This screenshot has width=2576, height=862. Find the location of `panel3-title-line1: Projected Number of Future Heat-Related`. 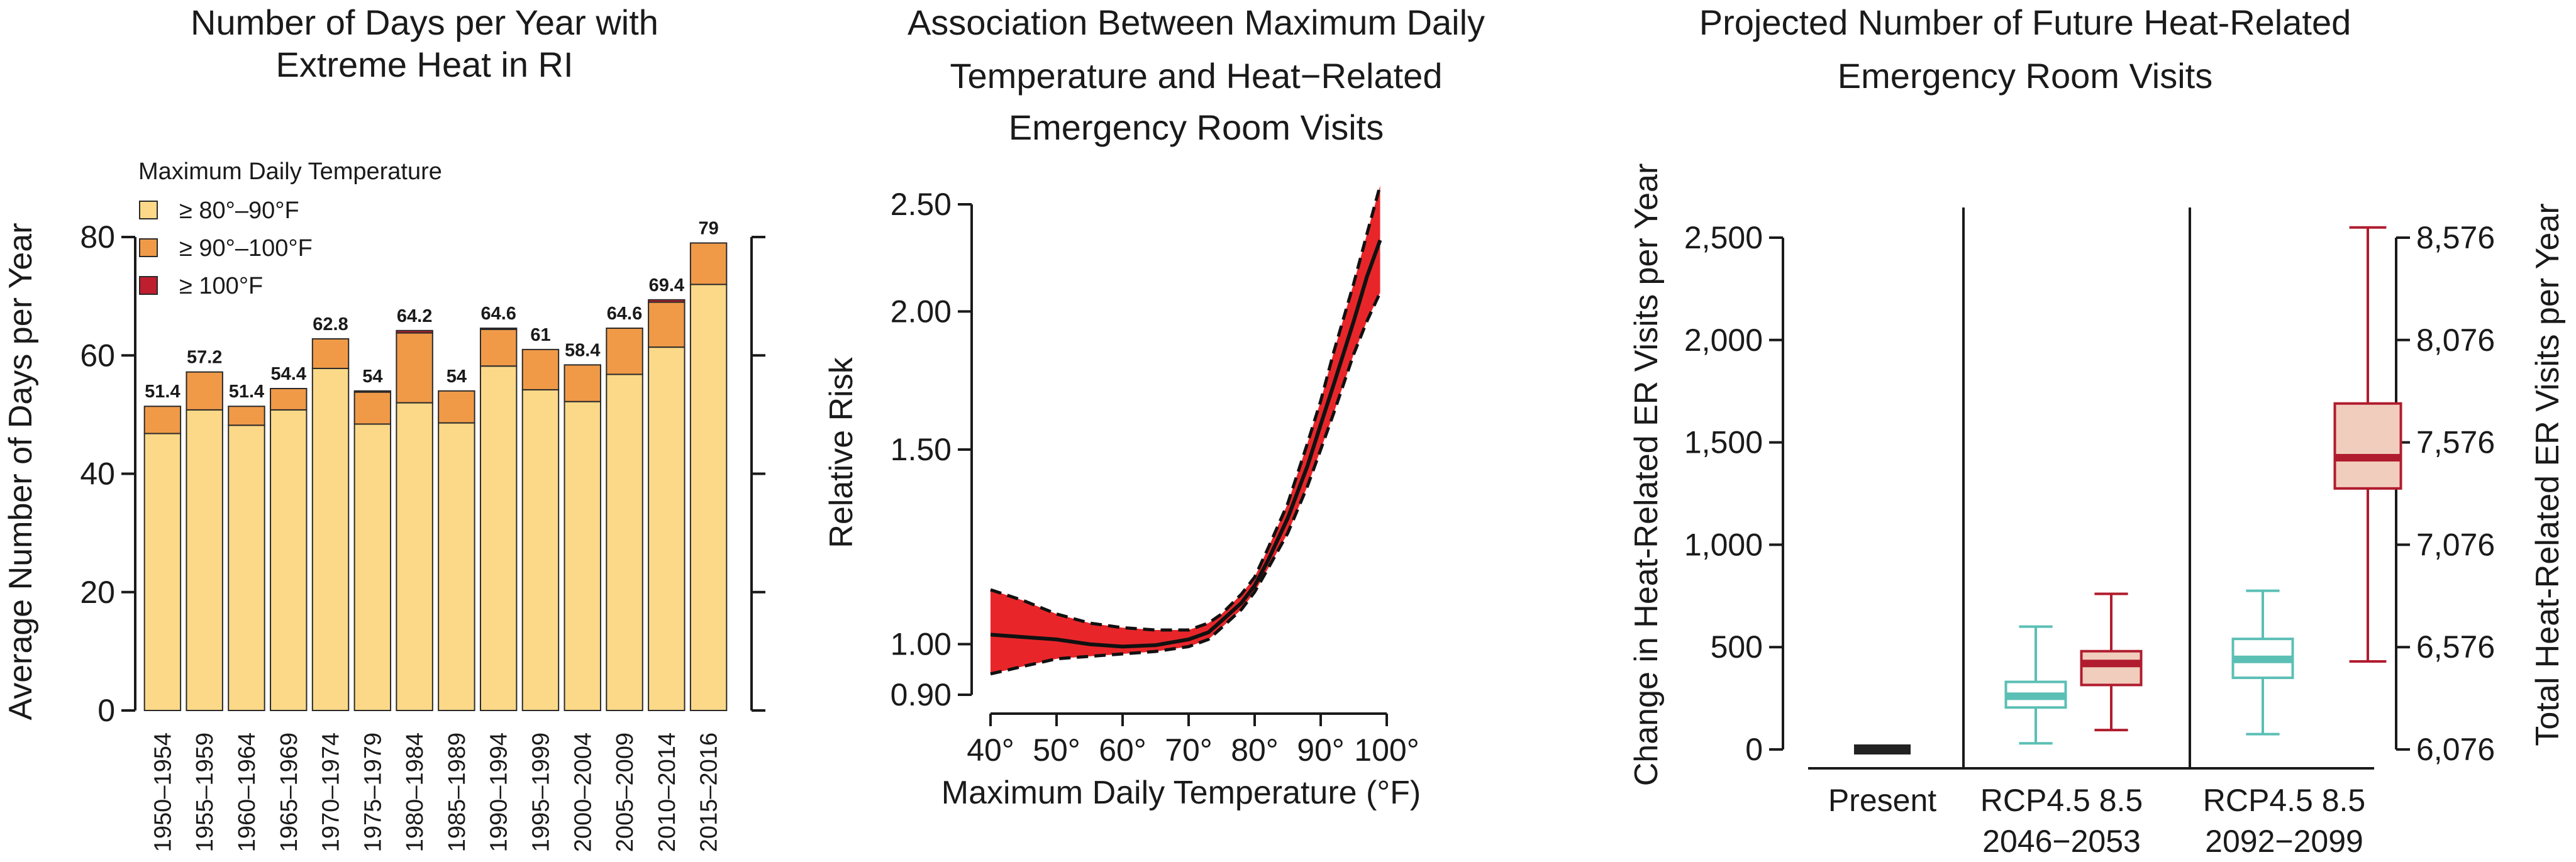

panel3-title-line1: Projected Number of Future Heat-Related is located at coordinates (2025, 22).